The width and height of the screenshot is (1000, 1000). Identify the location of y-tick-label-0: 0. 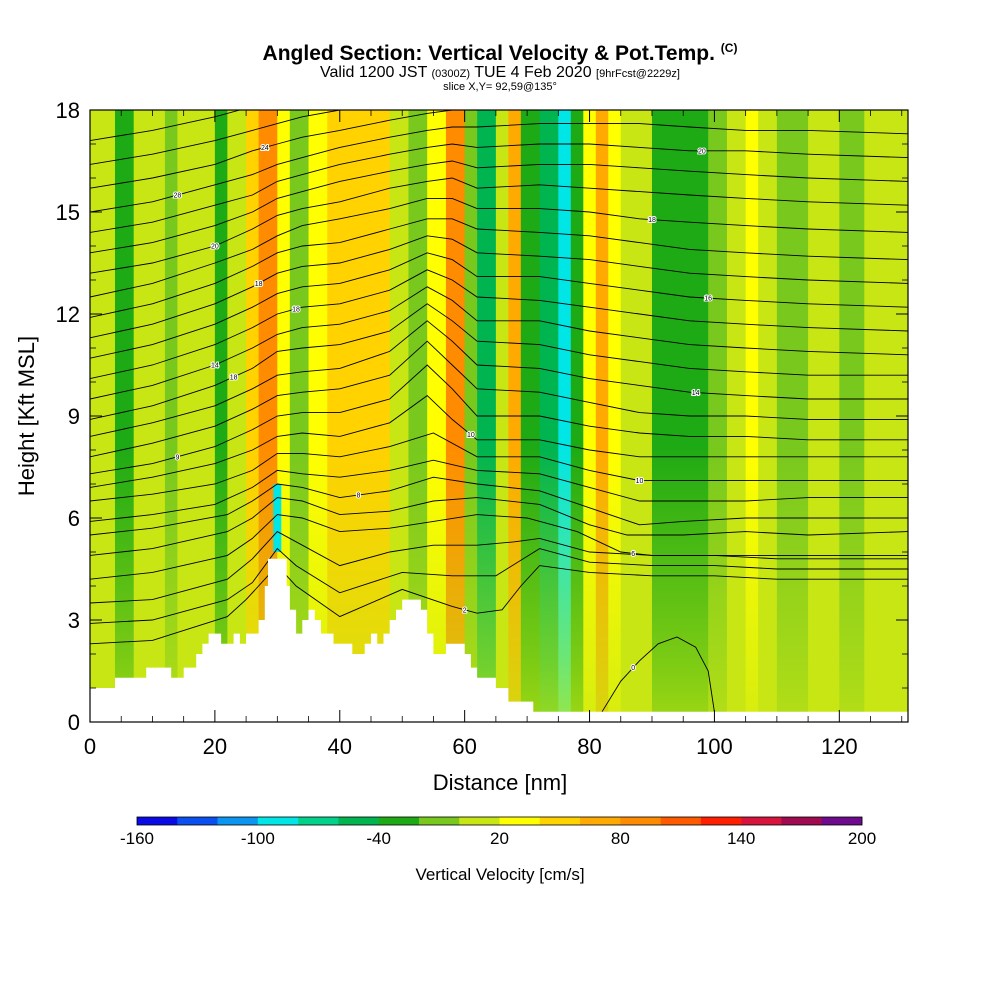
(74, 722).